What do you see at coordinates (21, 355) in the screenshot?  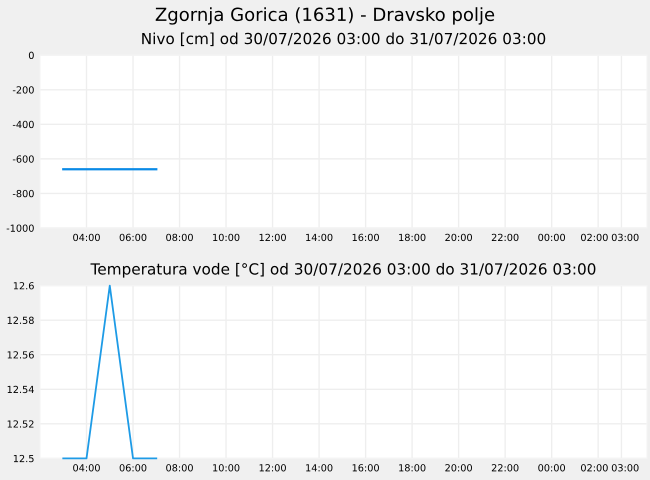 I see `y-tick-label: 12.56` at bounding box center [21, 355].